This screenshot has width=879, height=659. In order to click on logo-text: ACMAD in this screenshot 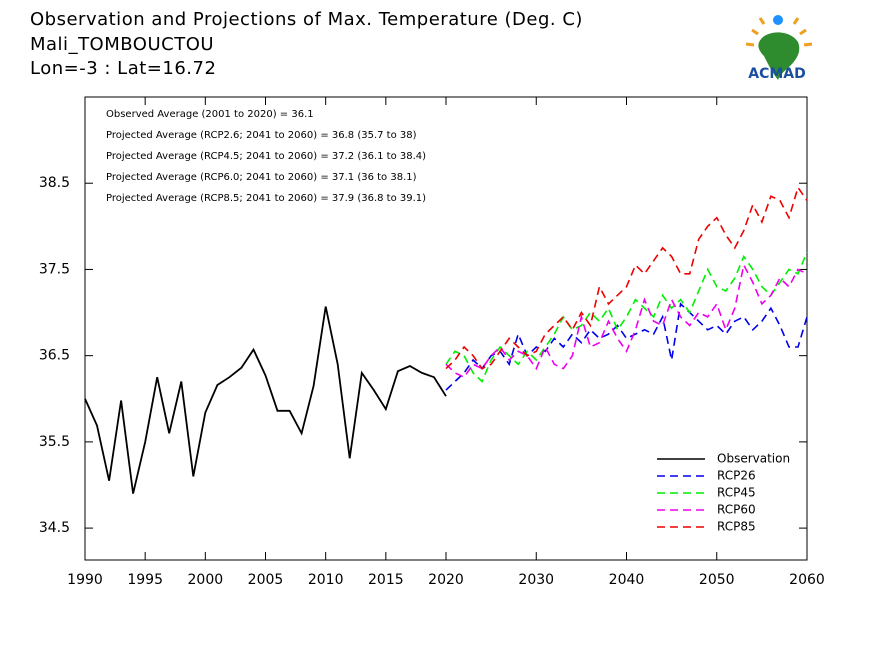, I will do `click(777, 74)`.